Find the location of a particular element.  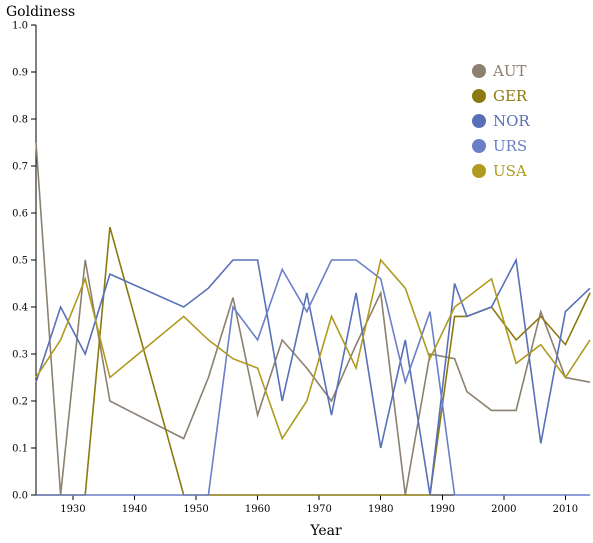

x-tick-label: 1970 is located at coordinates (318, 509).